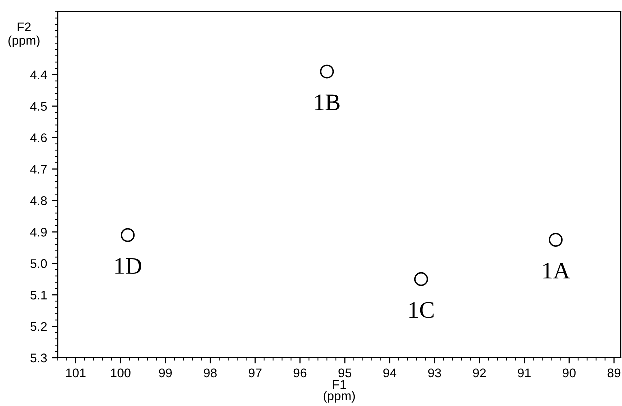 The width and height of the screenshot is (622, 406). I want to click on x-tick-label: 93, so click(435, 373).